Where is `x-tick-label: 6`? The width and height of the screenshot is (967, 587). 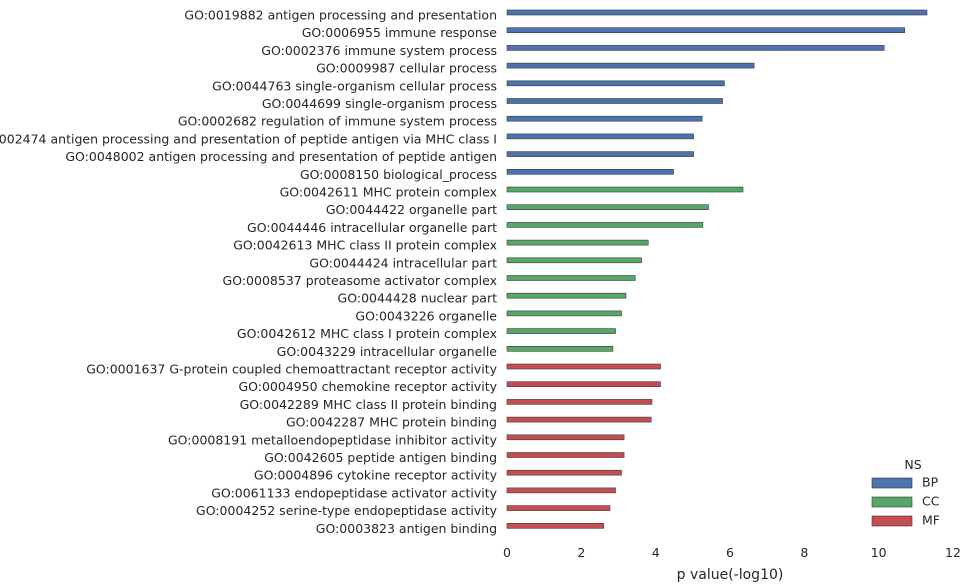 x-tick-label: 6 is located at coordinates (730, 552).